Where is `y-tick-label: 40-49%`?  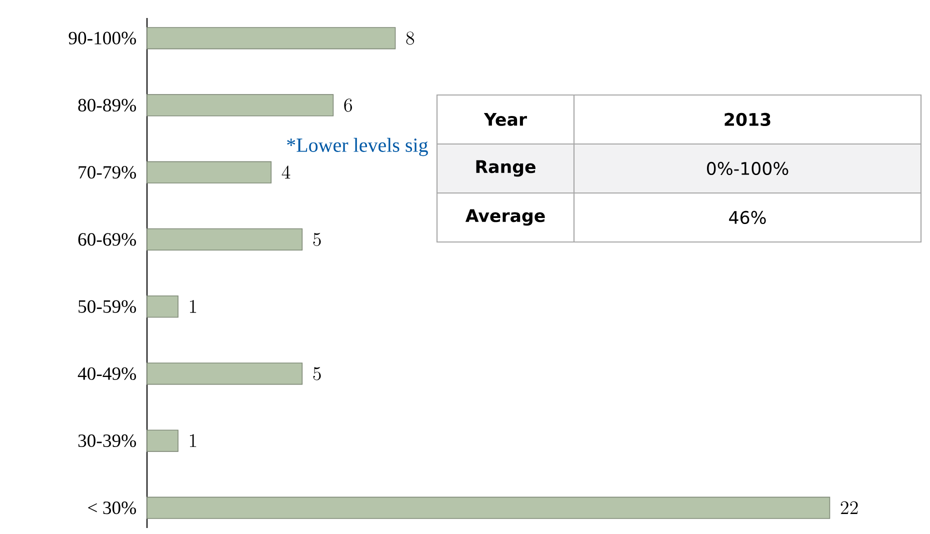
y-tick-label: 40-49% is located at coordinates (107, 373).